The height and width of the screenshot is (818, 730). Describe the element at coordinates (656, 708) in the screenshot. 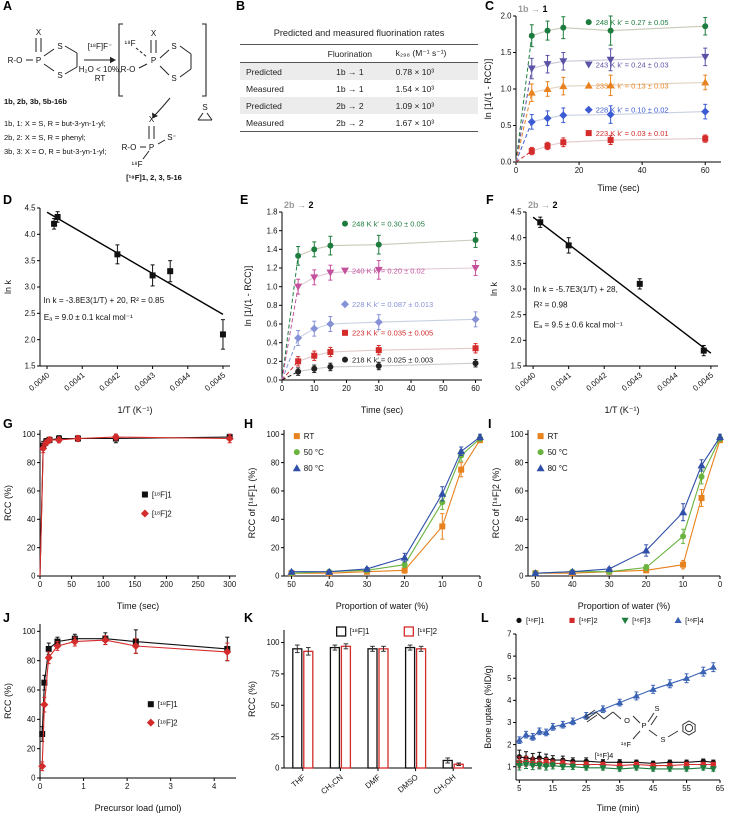

I see `svg-text: S` at that location.